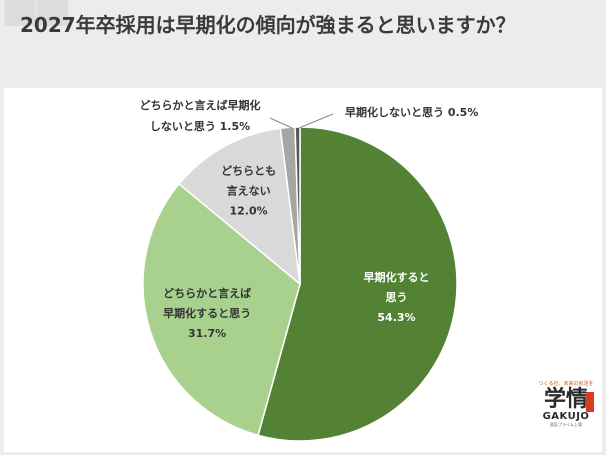 The image size is (606, 455). I want to click on logo-kanji: 学情, so click(565, 399).